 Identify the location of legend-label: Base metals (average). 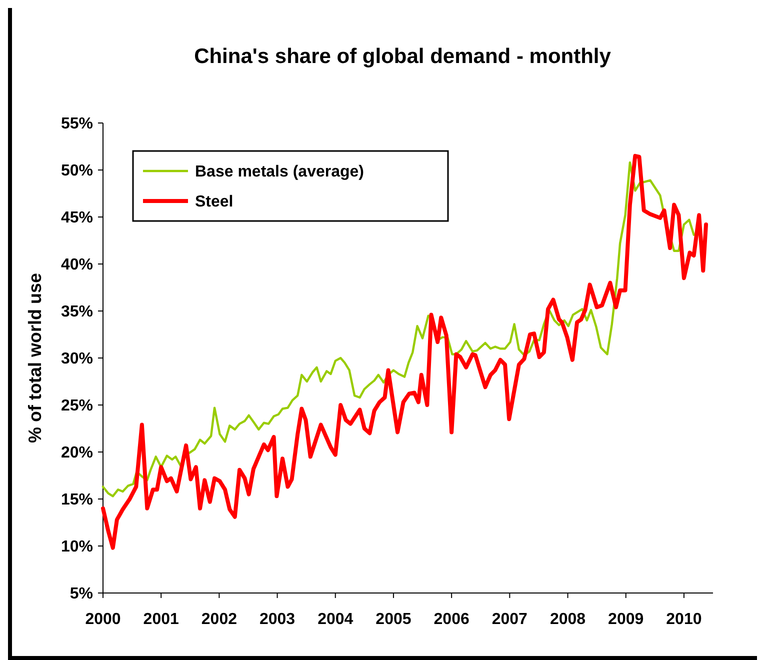
(279, 172).